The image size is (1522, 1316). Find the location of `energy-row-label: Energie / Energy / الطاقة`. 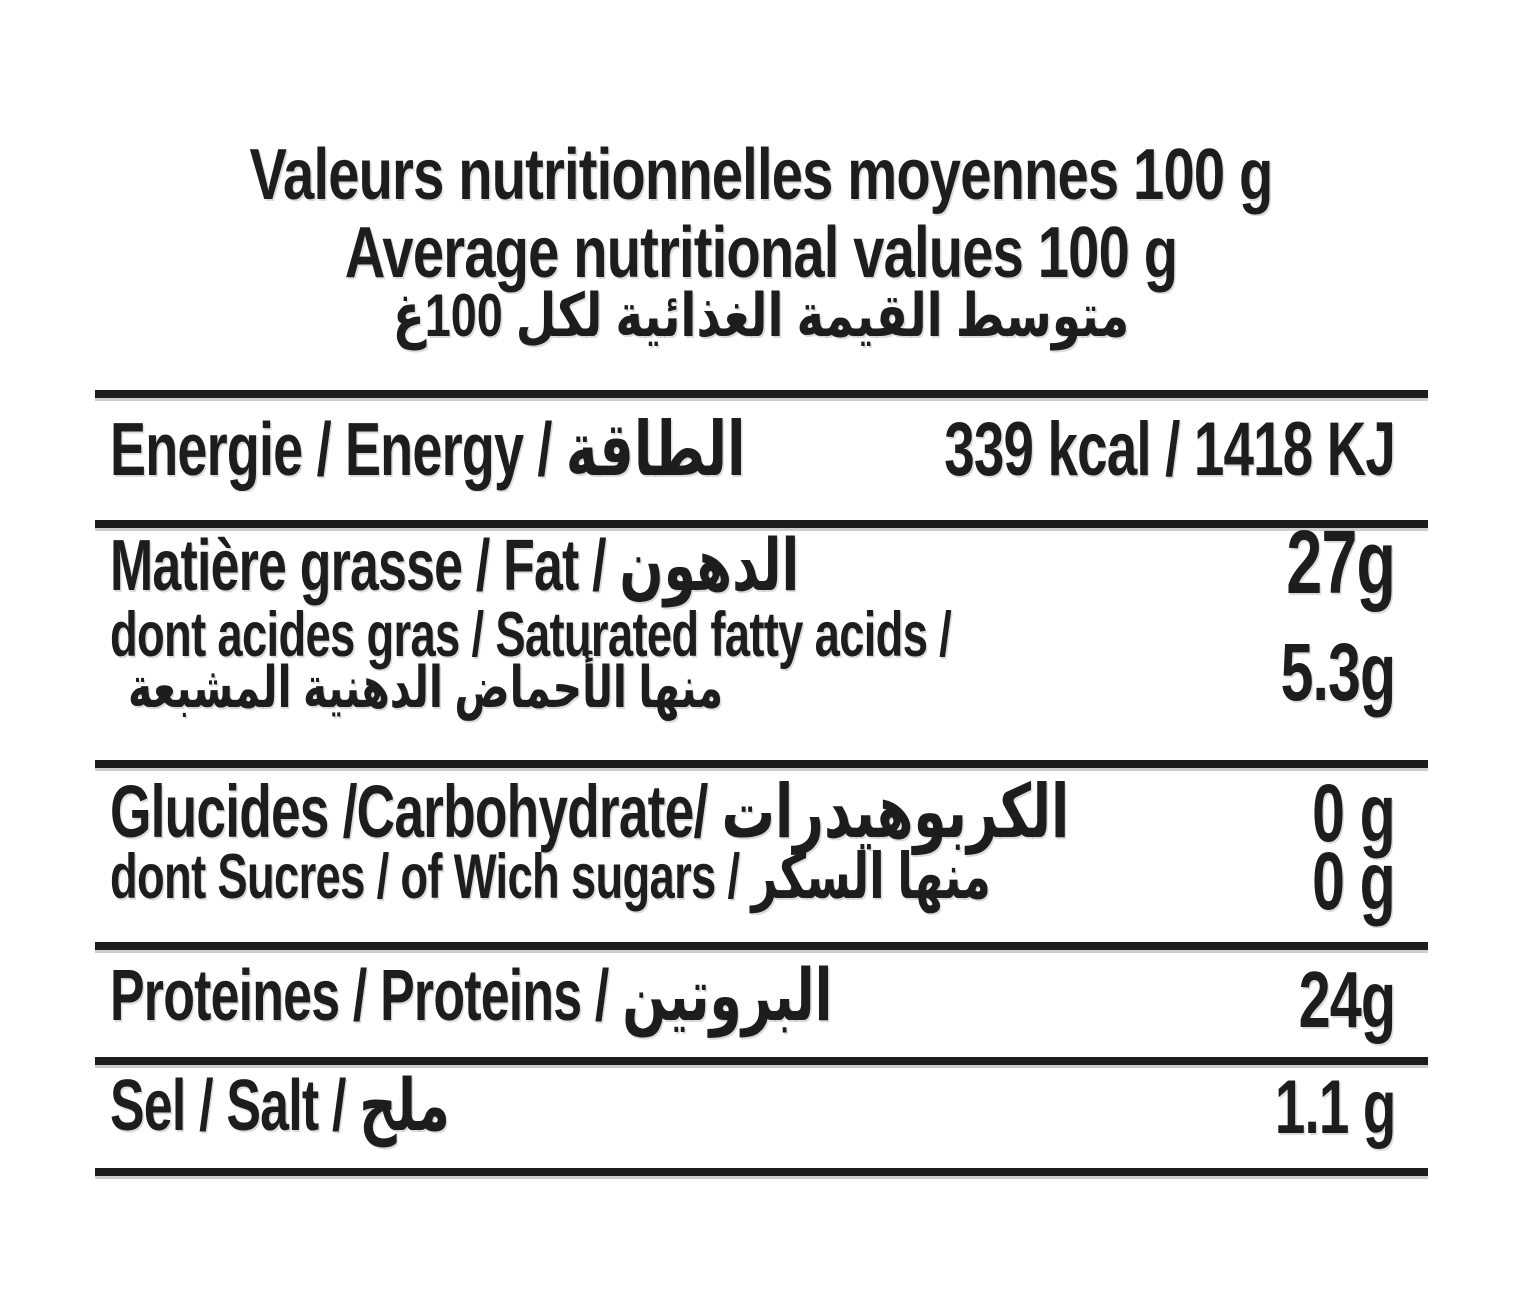

energy-row-label: Energie / Energy / الطاقة is located at coordinates (428, 449).